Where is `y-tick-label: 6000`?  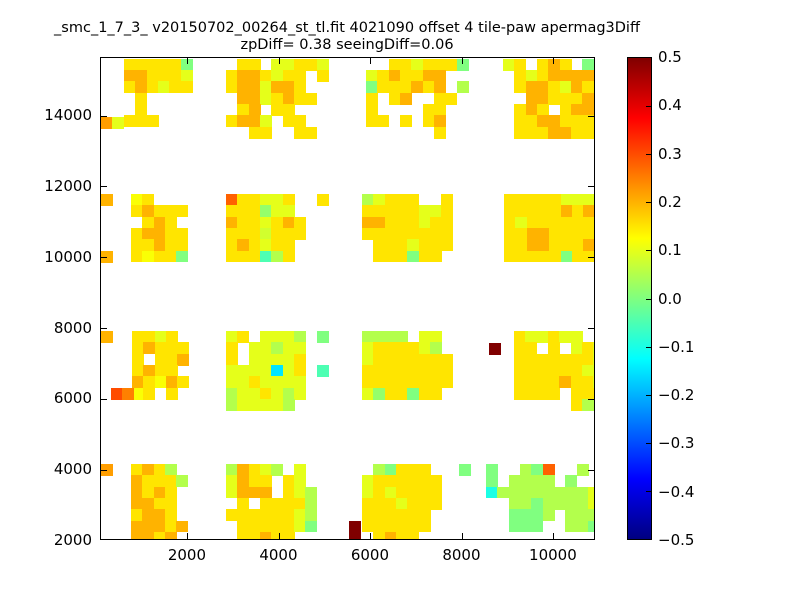
y-tick-label: 6000 is located at coordinates (72, 398).